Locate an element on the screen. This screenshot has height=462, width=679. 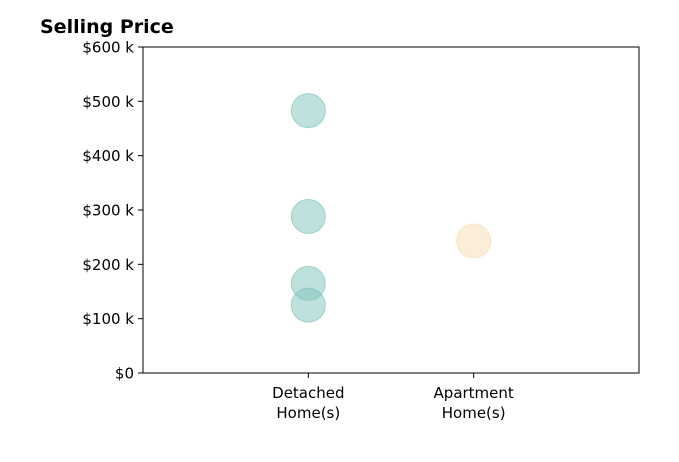
data-points is located at coordinates (391, 208).